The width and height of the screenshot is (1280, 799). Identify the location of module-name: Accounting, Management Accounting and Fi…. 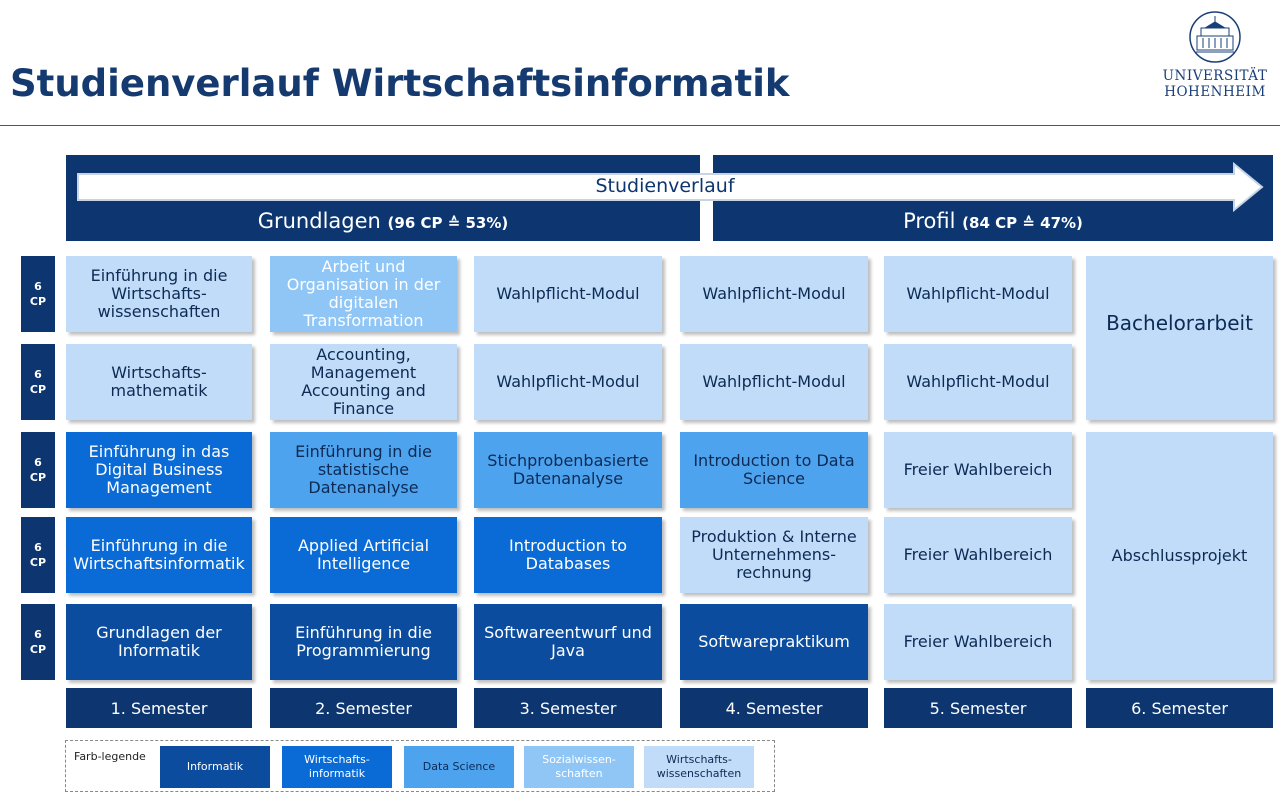
(363, 381).